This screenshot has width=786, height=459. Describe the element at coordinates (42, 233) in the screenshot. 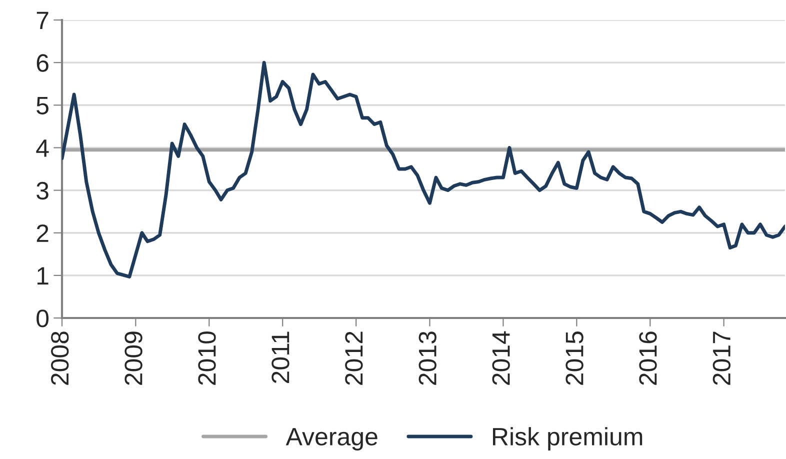

I see `y-tick-label: 2` at that location.